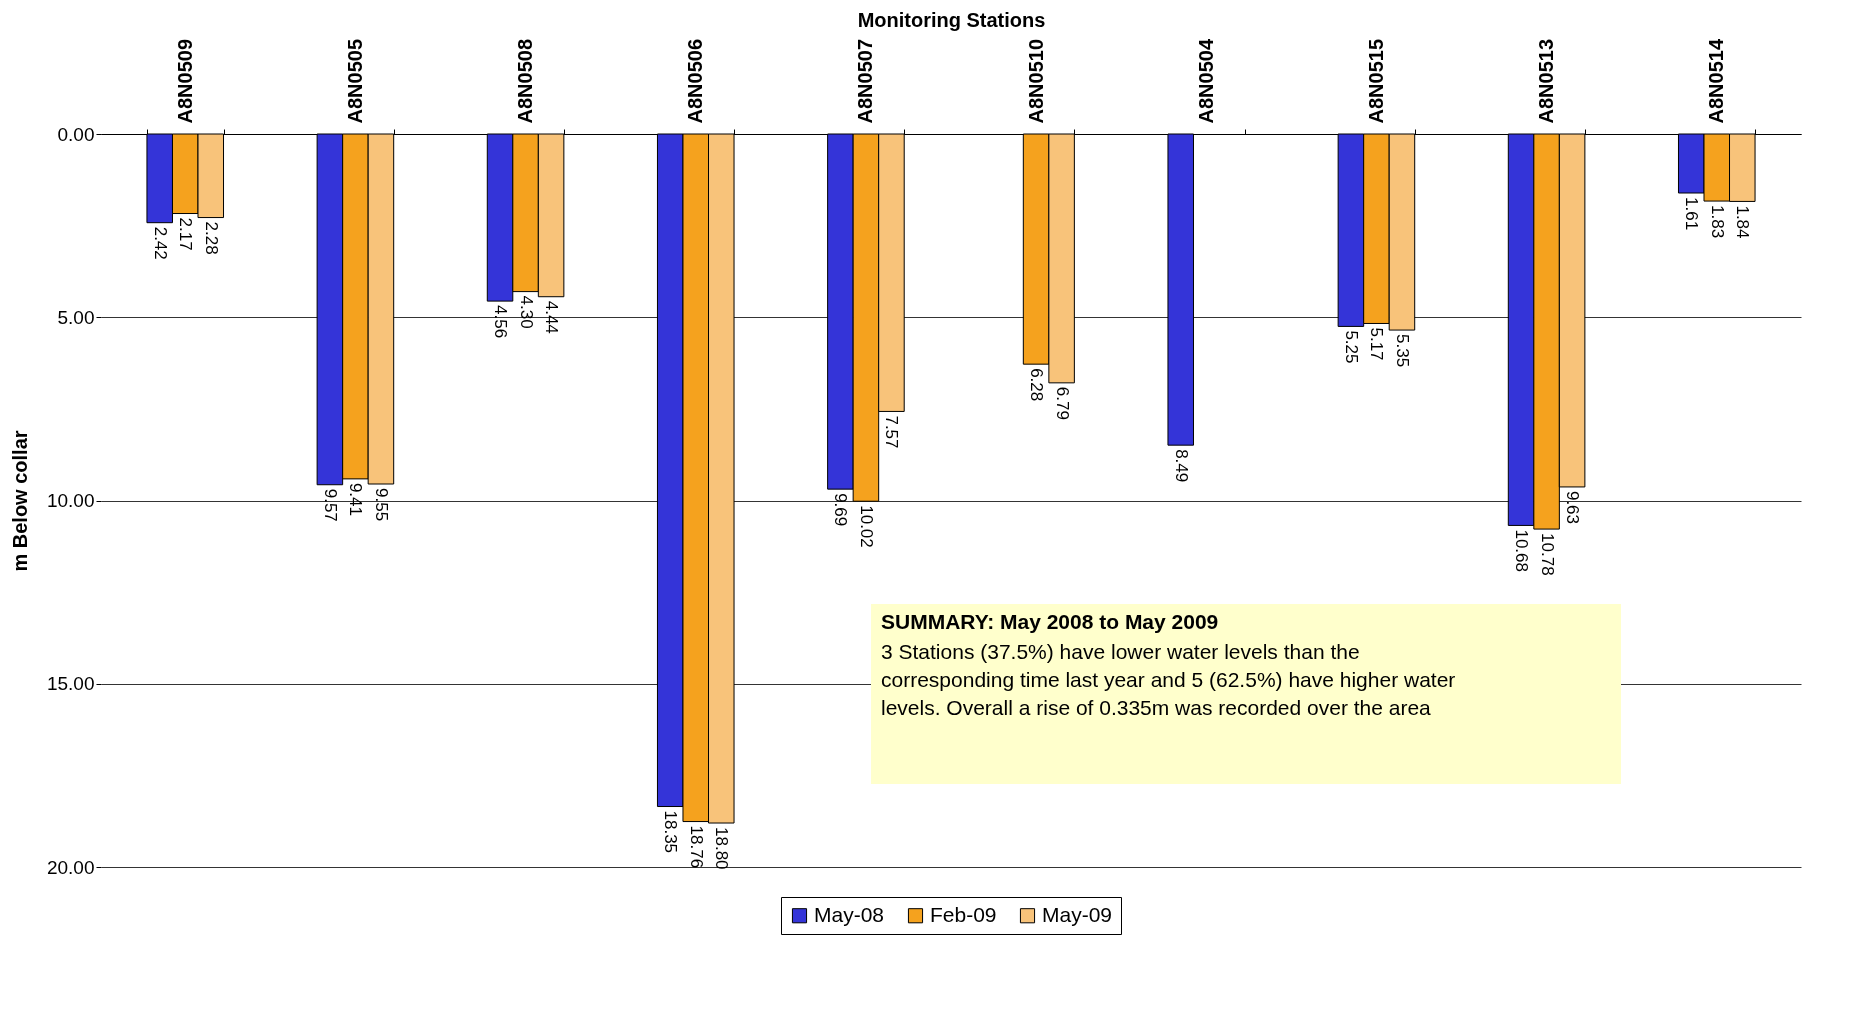  Describe the element at coordinates (1181, 466) in the screenshot. I see `data-label: 8.49` at that location.